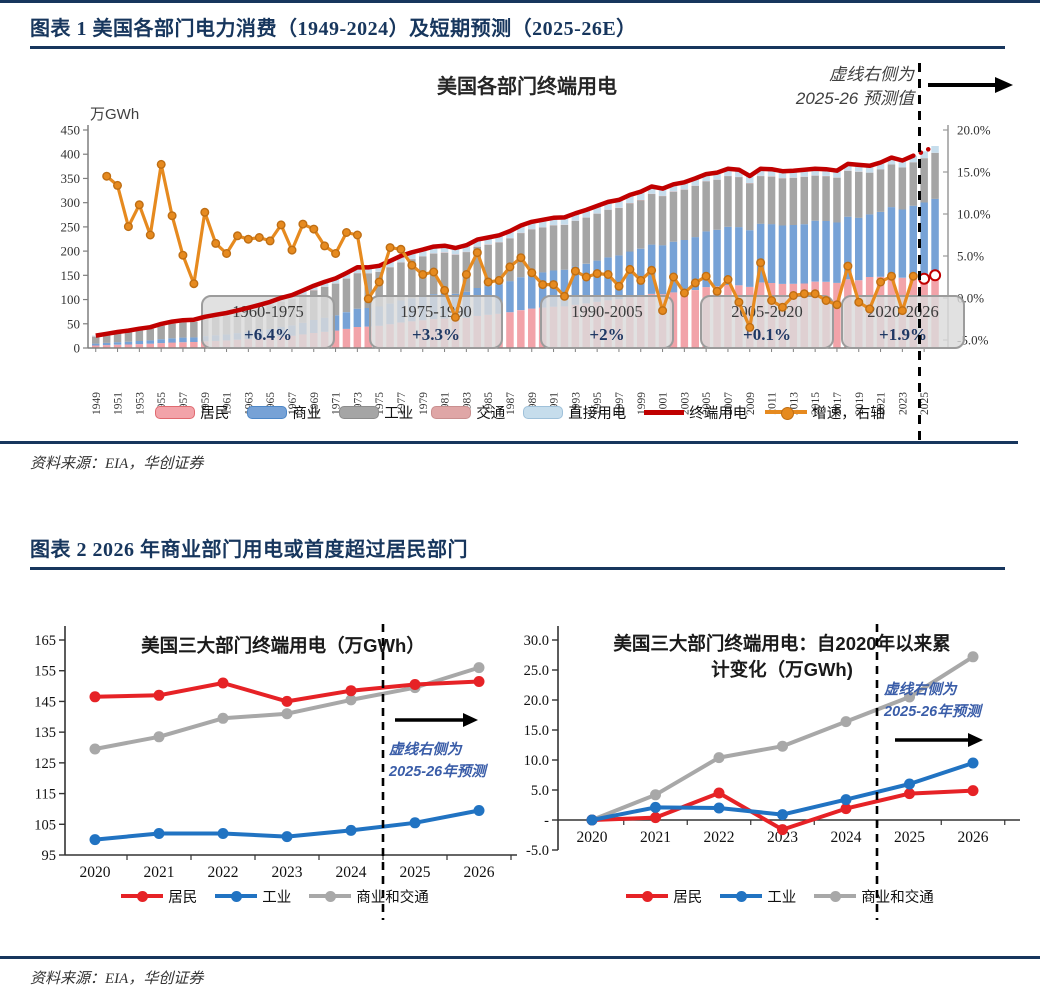  Describe the element at coordinates (751, 403) in the screenshot. I see `svg-text: 2009` at that location.